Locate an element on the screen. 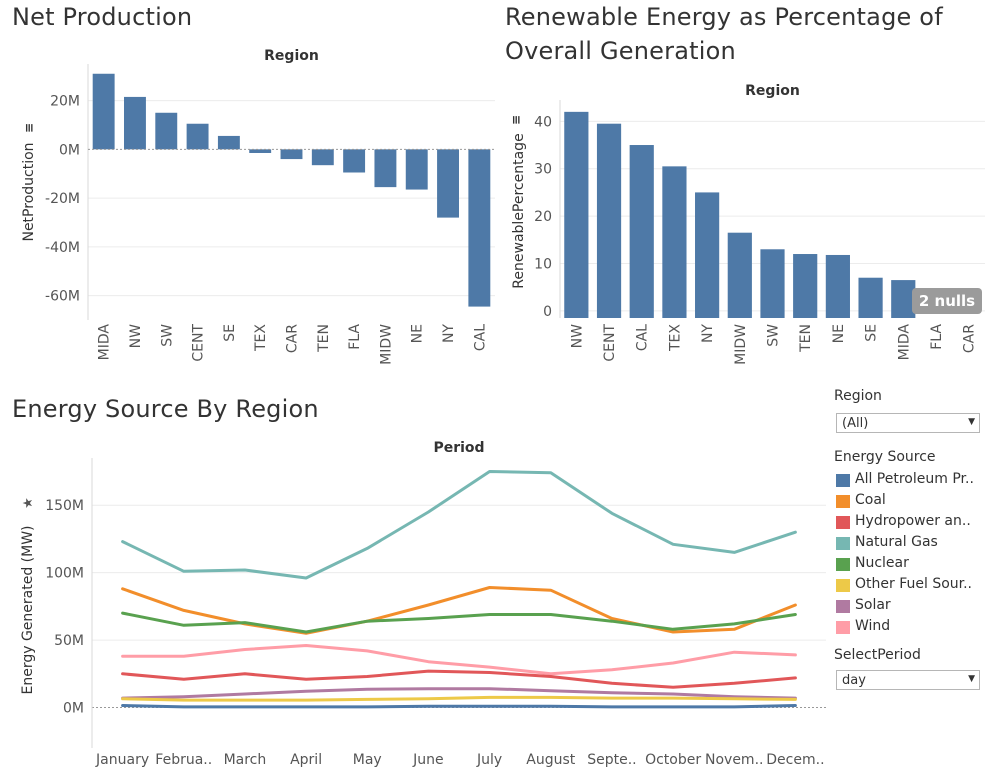 The width and height of the screenshot is (992, 775). series-line-all-petroleum-pr- is located at coordinates (459, 706).